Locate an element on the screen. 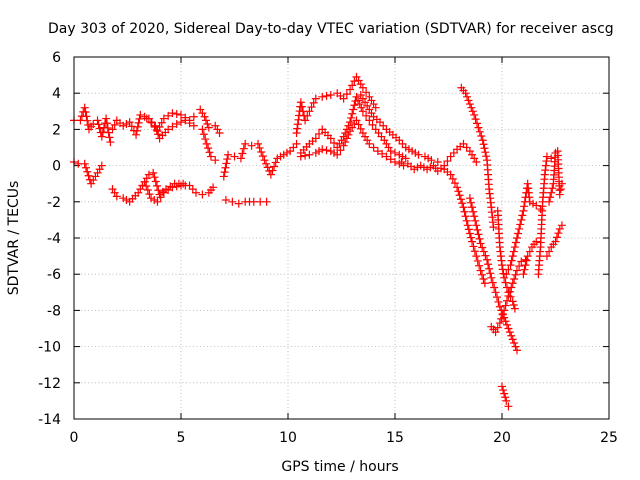 The image size is (640, 480). y-tick-label: 6 is located at coordinates (56, 58).